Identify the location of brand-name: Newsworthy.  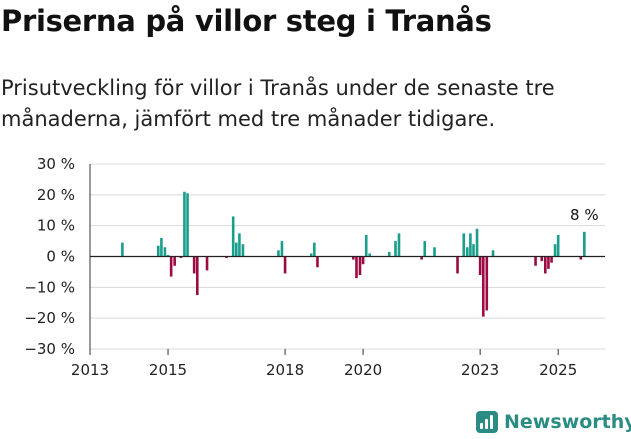
(567, 422).